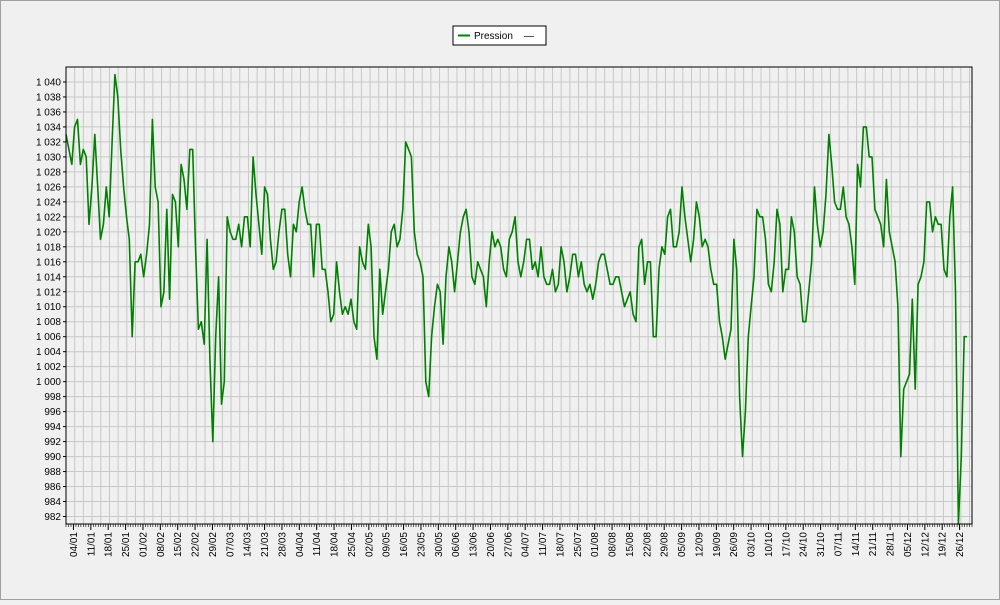 This screenshot has width=1000, height=605. I want to click on y-tick-label: 1 034, so click(48, 127).